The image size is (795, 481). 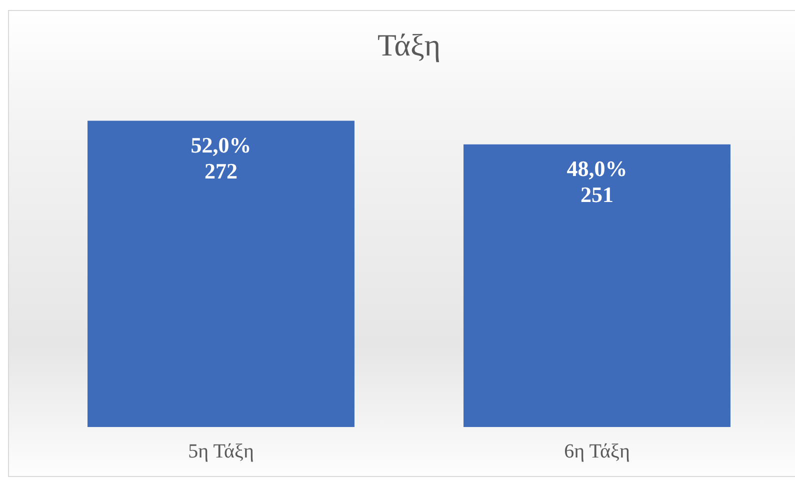 I want to click on chart-title: Τάξη, so click(x=409, y=45).